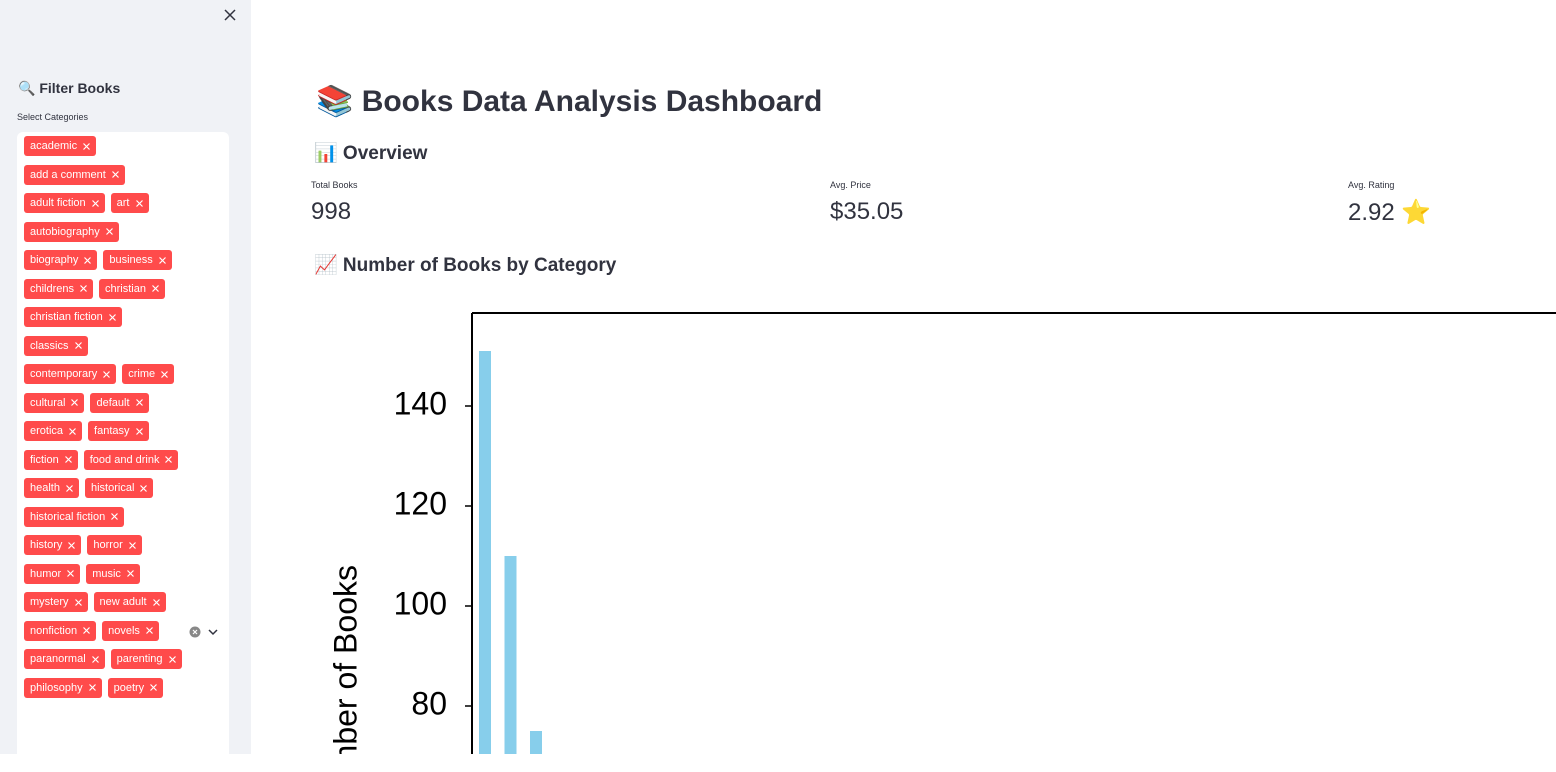 This screenshot has height=772, width=1556. I want to click on tag-label: historical fiction, so click(68, 516).